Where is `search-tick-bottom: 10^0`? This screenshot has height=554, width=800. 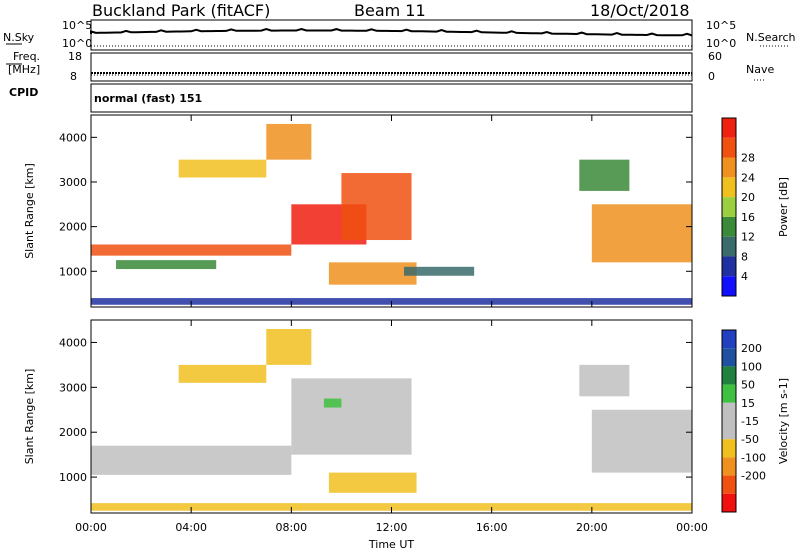 search-tick-bottom: 10^0 is located at coordinates (721, 43).